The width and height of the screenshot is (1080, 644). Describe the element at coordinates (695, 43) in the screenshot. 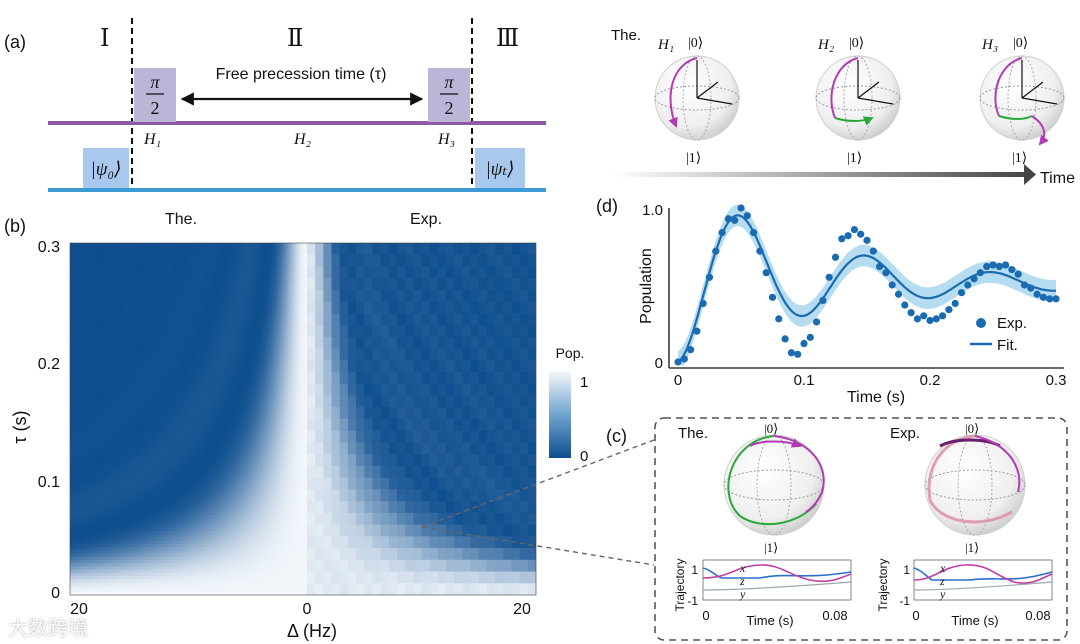

I see `sphere1-ket0: |0⟩` at that location.